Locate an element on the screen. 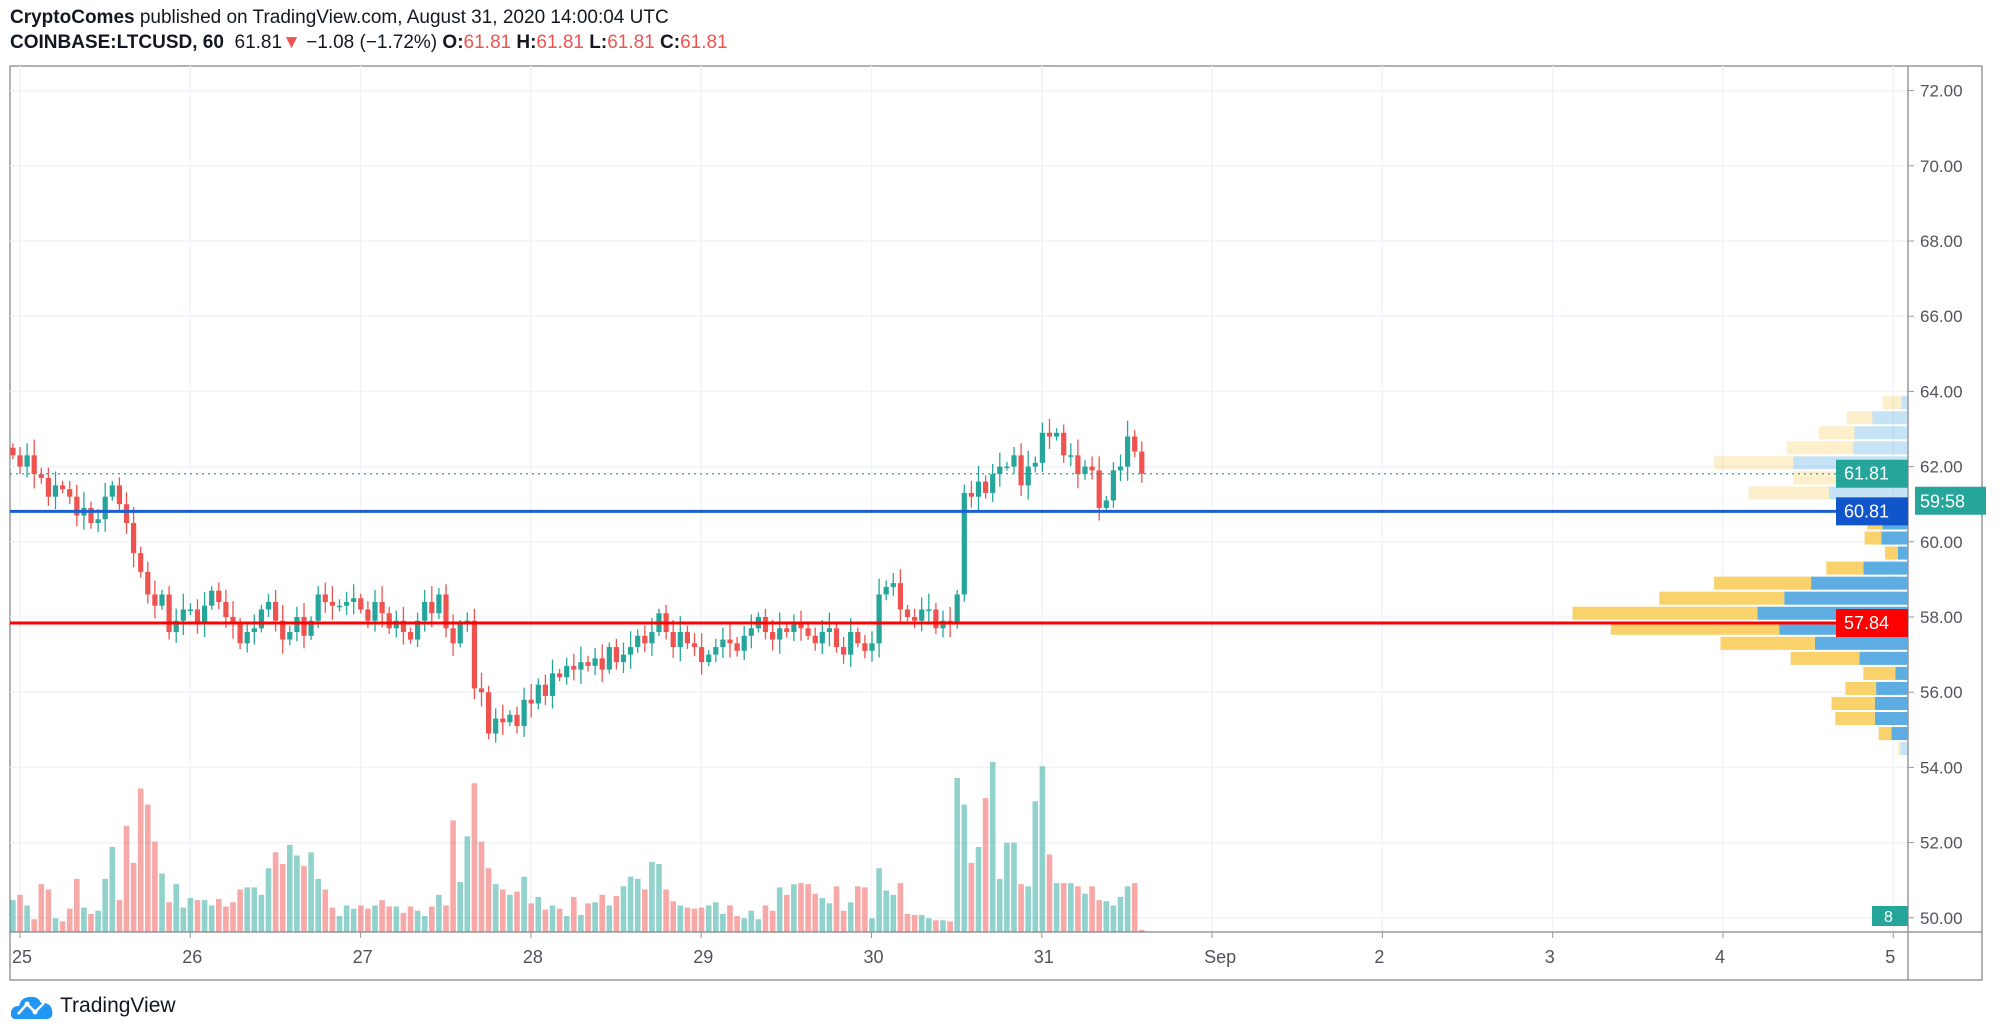 The height and width of the screenshot is (1032, 2000). brand-text: TradingView is located at coordinates (118, 1005).